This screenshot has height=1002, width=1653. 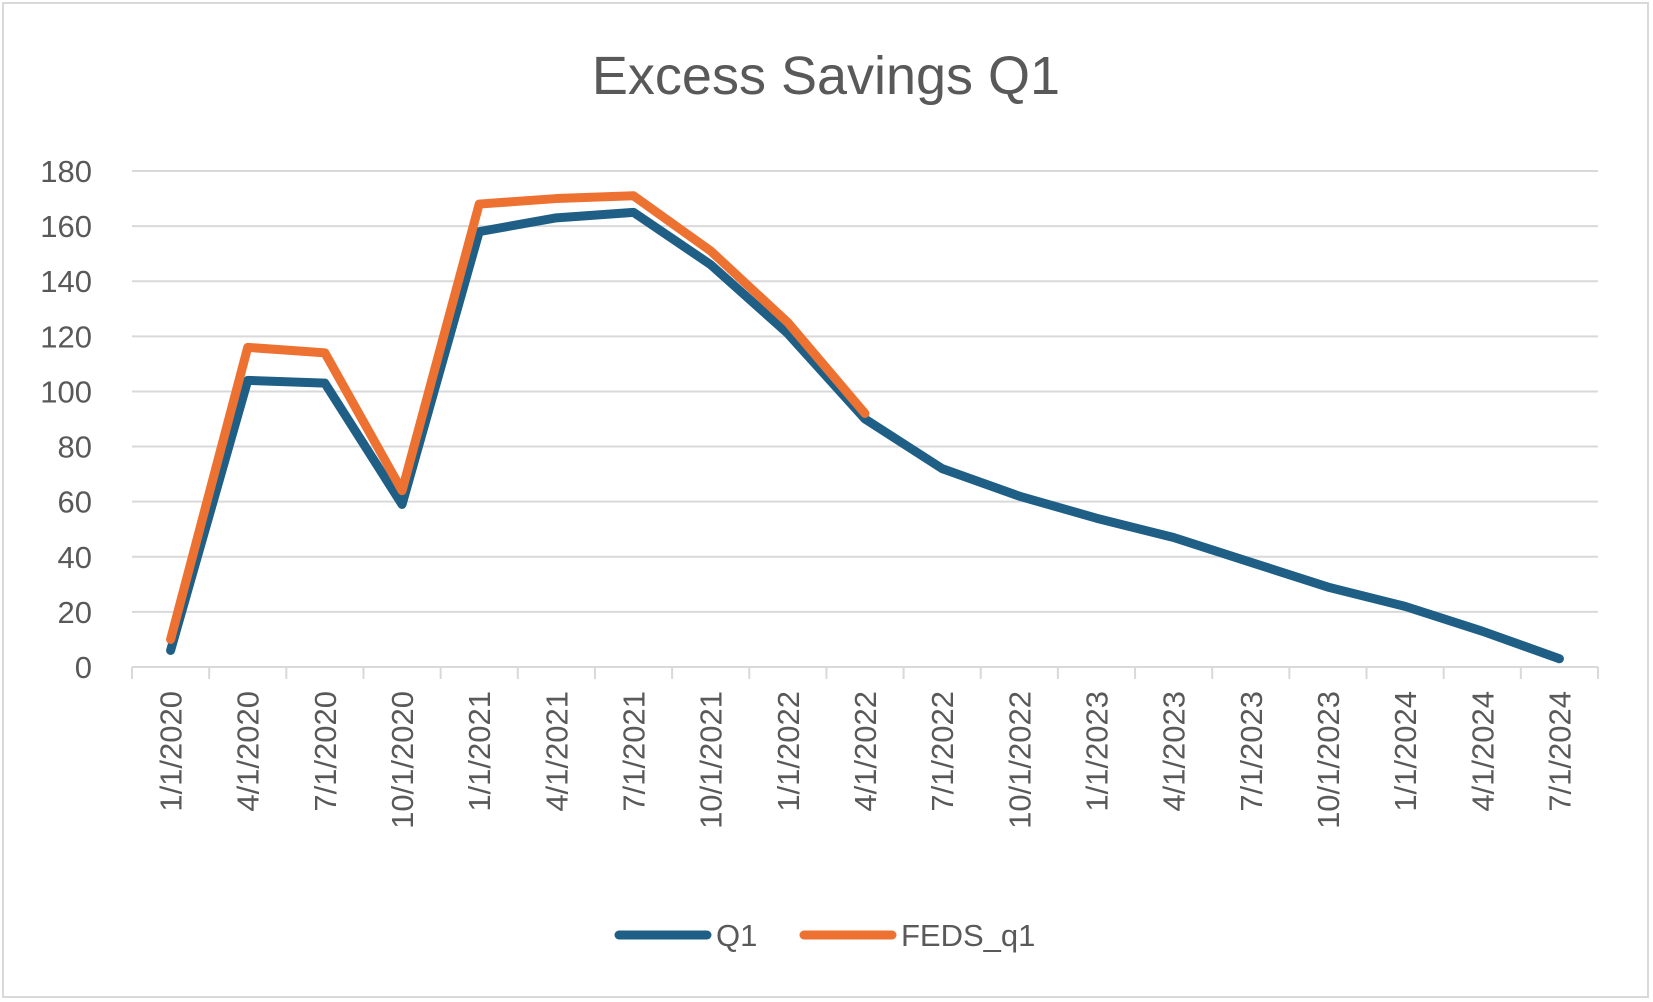 What do you see at coordinates (1559, 751) in the screenshot?
I see `x-tick-label: 7/1/2024` at bounding box center [1559, 751].